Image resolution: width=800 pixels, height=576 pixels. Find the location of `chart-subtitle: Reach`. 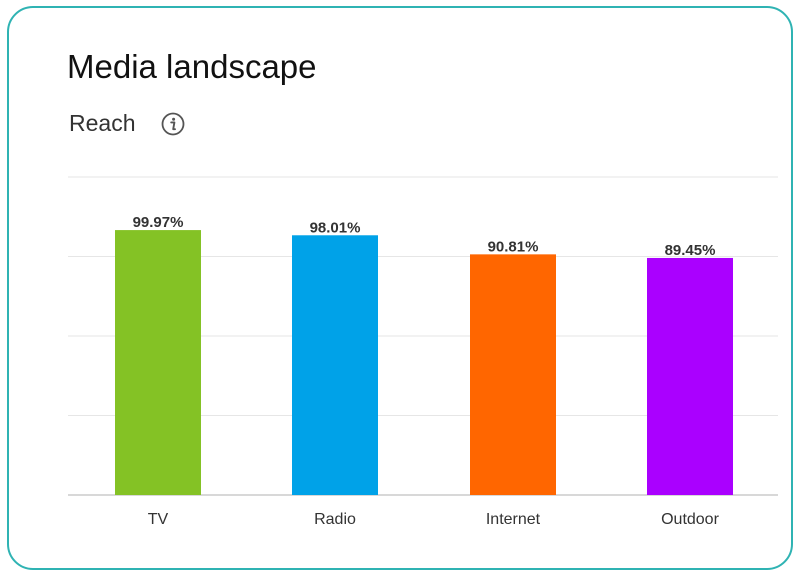

chart-subtitle: Reach is located at coordinates (102, 123).